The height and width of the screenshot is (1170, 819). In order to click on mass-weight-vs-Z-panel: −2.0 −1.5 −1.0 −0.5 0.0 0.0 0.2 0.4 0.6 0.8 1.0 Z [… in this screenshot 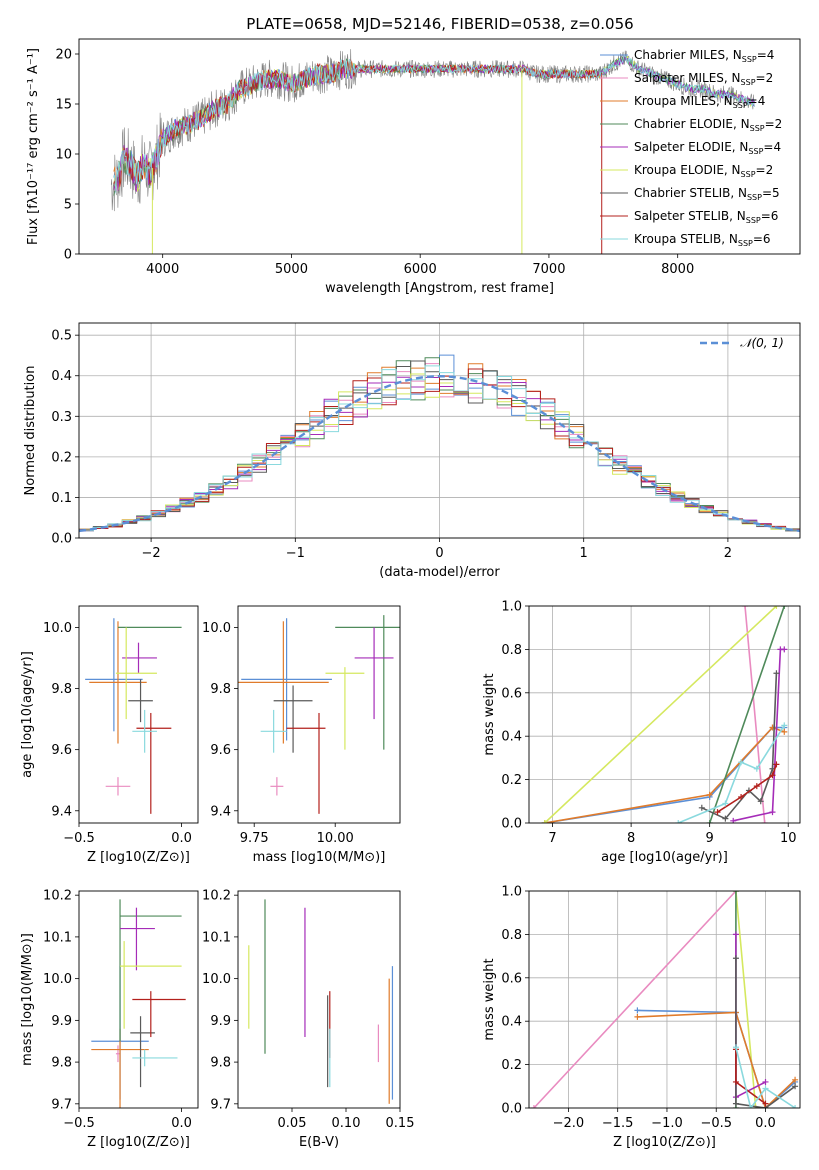, I will do `click(641, 1017)`.